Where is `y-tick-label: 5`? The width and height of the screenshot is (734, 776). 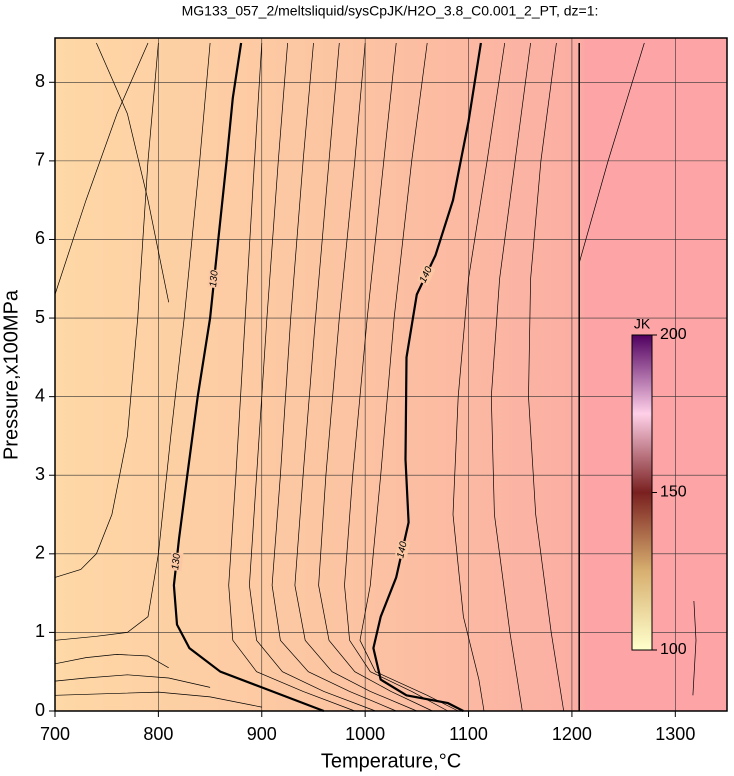 y-tick-label: 5 is located at coordinates (40, 317).